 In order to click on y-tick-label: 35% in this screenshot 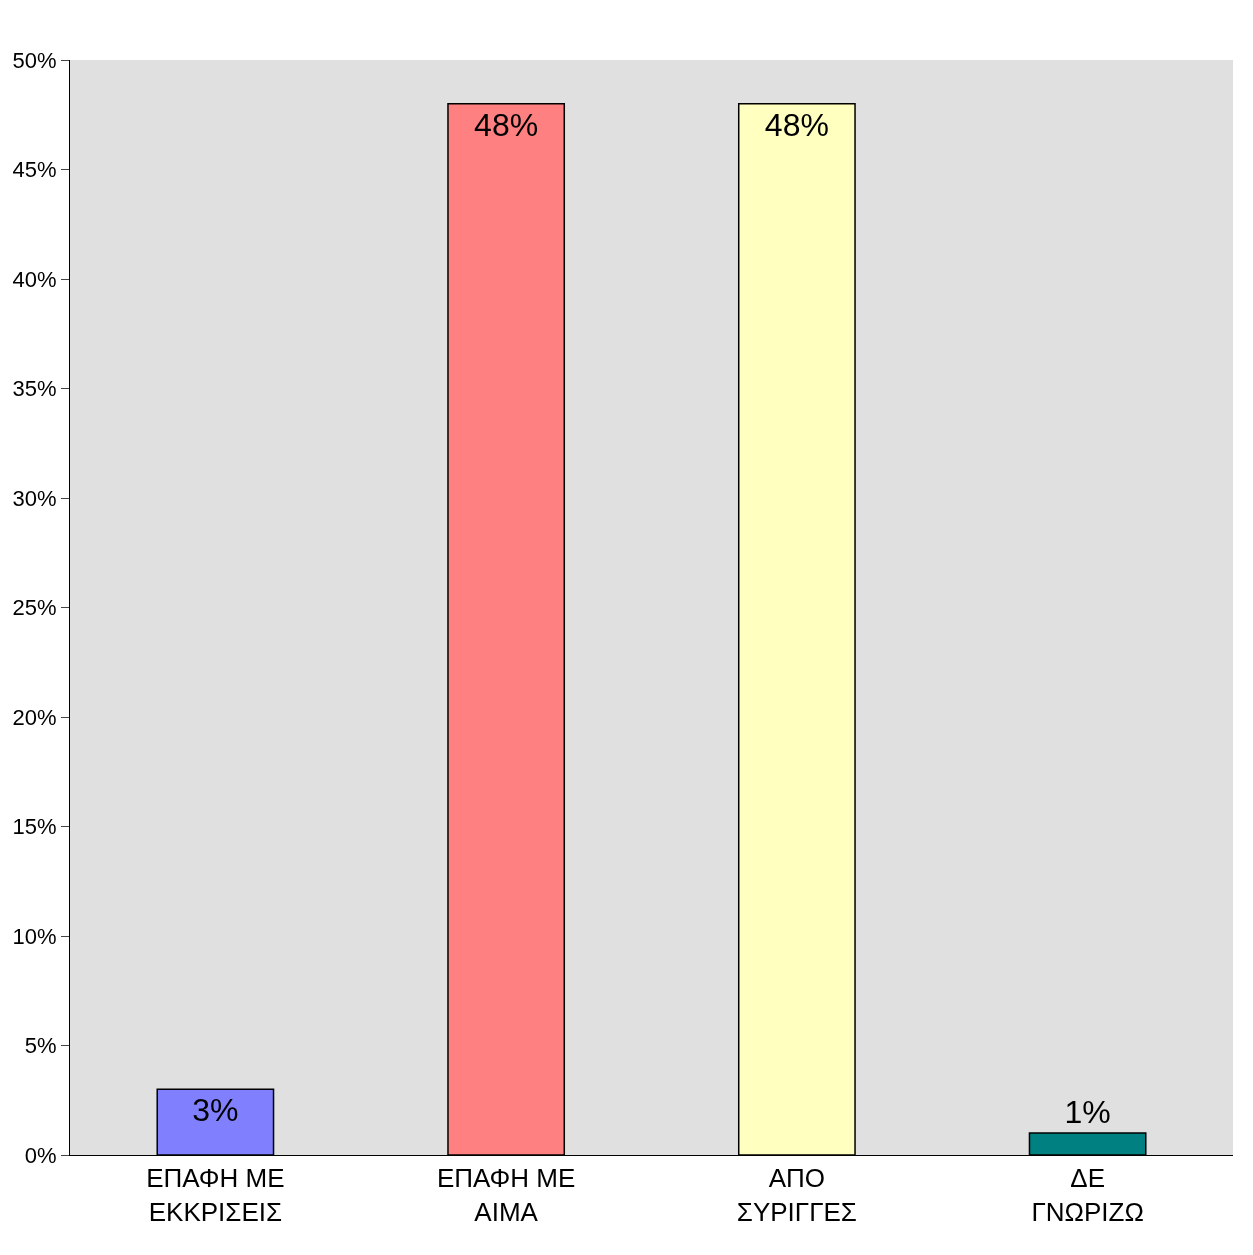, I will do `click(34, 389)`.